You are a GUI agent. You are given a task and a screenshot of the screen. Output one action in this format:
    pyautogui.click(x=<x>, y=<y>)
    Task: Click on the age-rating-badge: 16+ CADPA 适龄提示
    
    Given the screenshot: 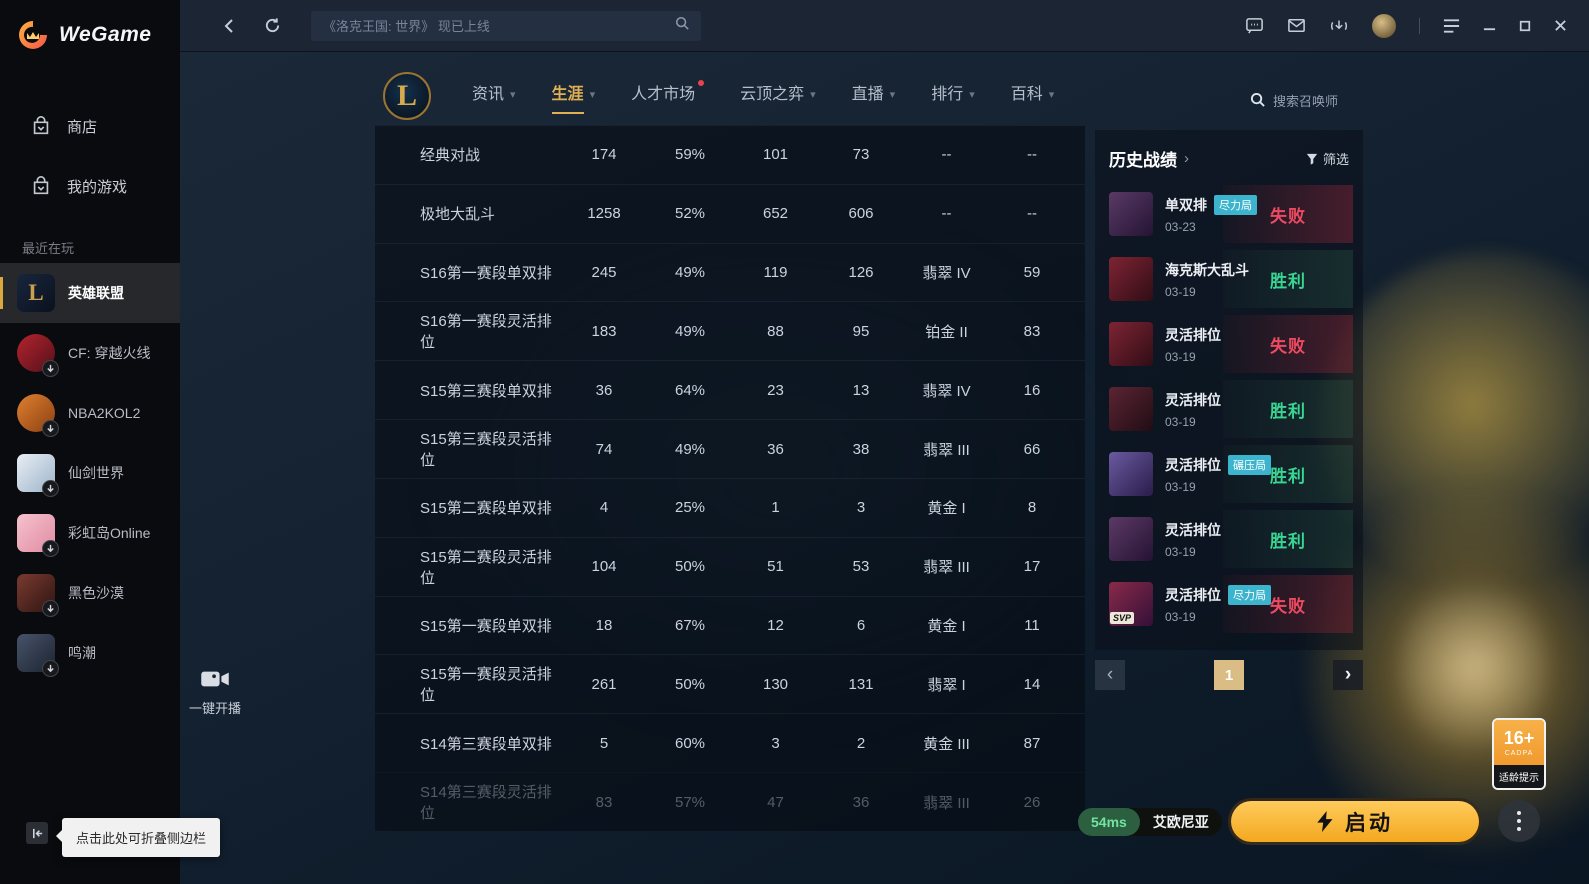 What is the action you would take?
    pyautogui.click(x=1519, y=754)
    